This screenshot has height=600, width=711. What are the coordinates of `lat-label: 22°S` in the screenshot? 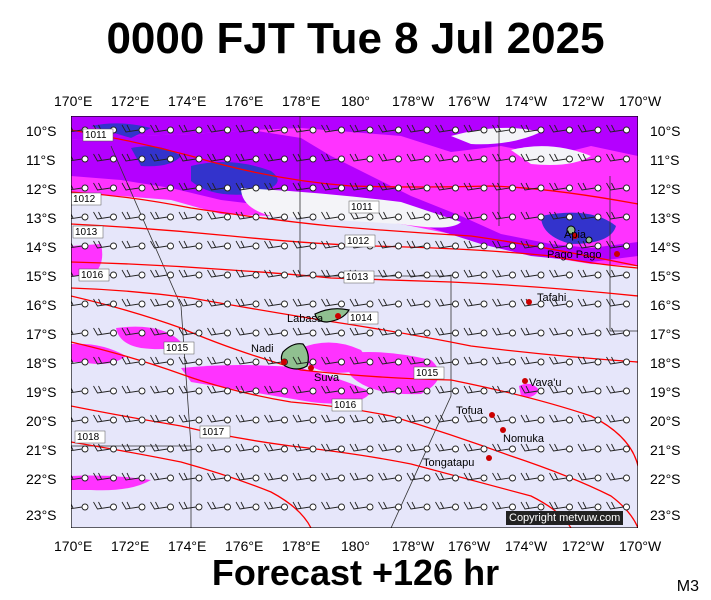 It's located at (41, 479).